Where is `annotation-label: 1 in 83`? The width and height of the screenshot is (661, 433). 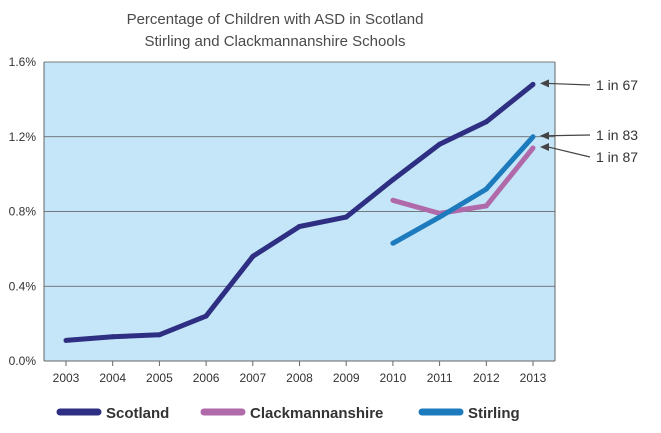 annotation-label: 1 in 83 is located at coordinates (617, 135).